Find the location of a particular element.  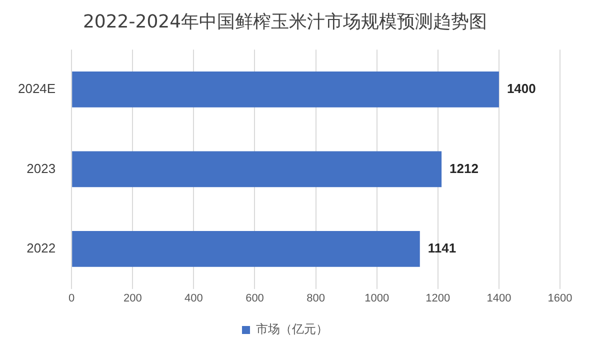

chart-title: 2022-2024年中国鲜榨玉米汁市场规模预测趋势图 is located at coordinates (285, 21).